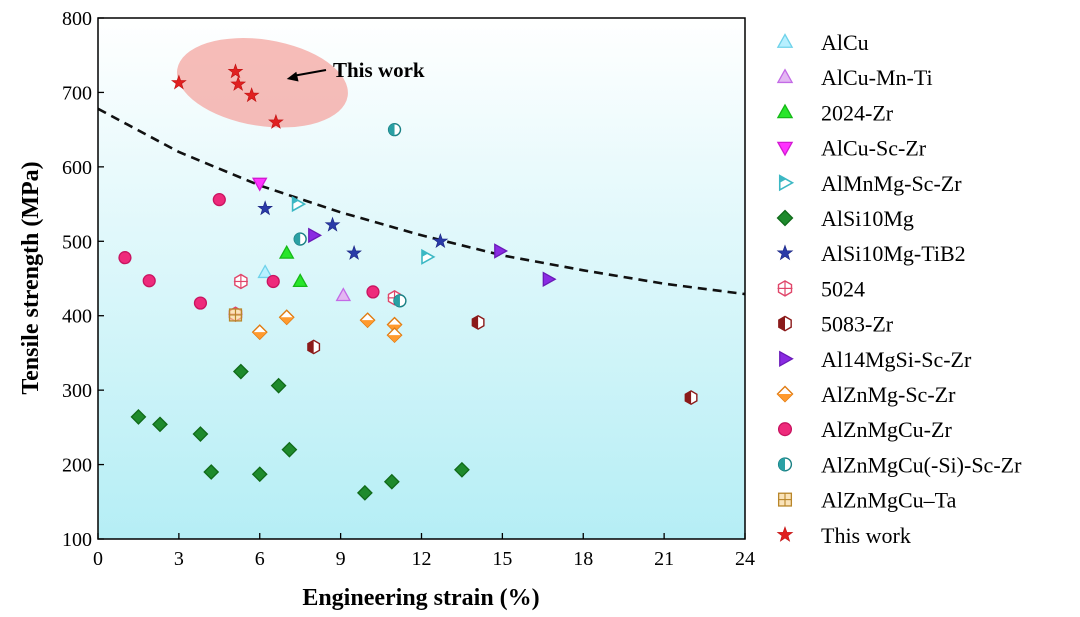  I want to click on x-tick-label: 18, so click(583, 559).